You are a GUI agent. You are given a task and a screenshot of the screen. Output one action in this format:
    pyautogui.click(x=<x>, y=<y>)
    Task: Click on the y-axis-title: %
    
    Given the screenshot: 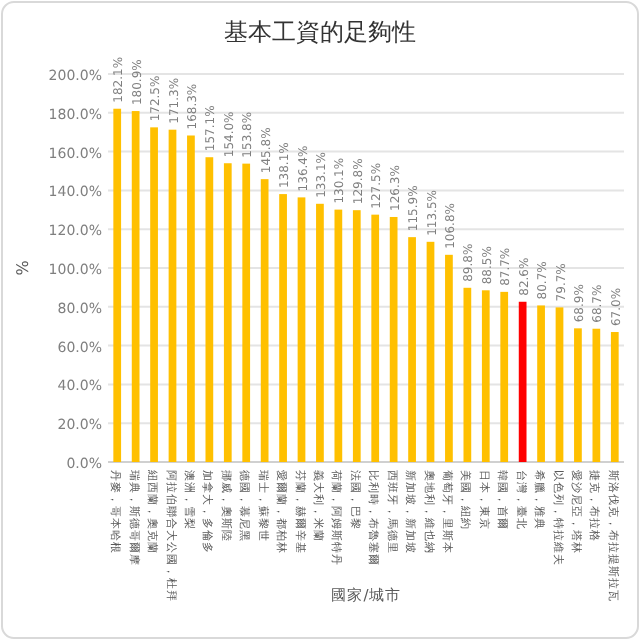 What is the action you would take?
    pyautogui.click(x=23, y=267)
    